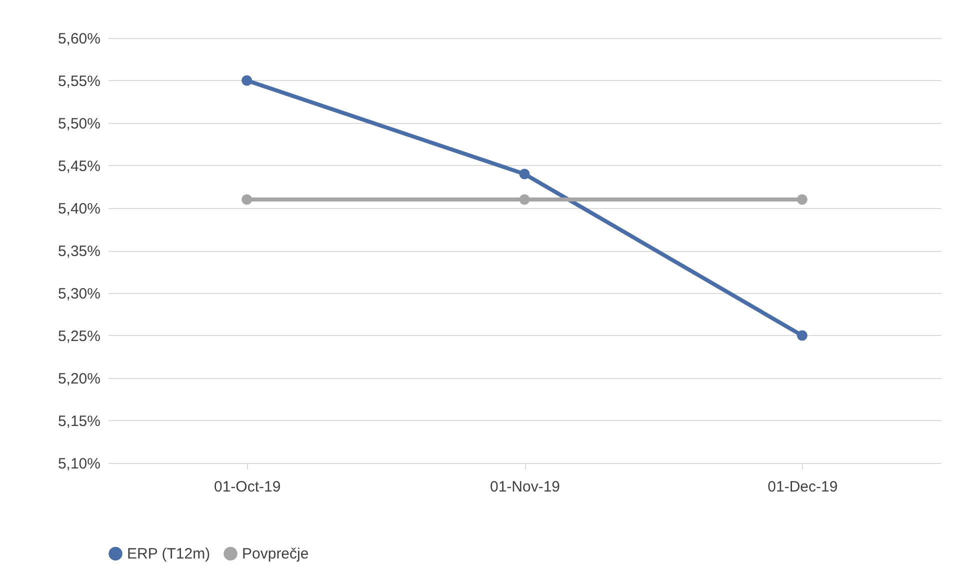 This screenshot has height=579, width=957. What do you see at coordinates (79, 379) in the screenshot?
I see `y-tick-label: 5,20%` at bounding box center [79, 379].